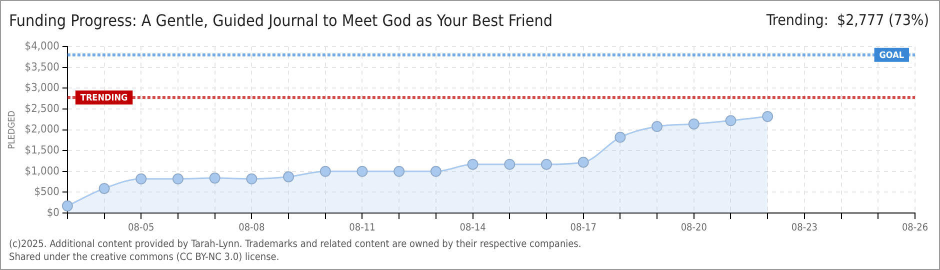 The width and height of the screenshot is (940, 270). What do you see at coordinates (362, 228) in the screenshot?
I see `x-tick-label: 08-11` at bounding box center [362, 228].